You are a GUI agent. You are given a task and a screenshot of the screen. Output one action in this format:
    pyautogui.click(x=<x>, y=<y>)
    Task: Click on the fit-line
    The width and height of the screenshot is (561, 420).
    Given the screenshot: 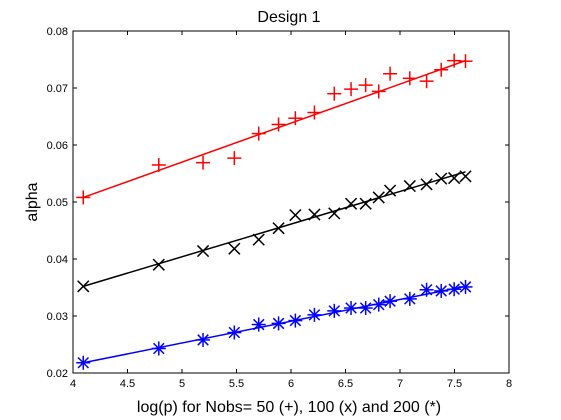 What is the action you would take?
    pyautogui.click(x=274, y=324)
    